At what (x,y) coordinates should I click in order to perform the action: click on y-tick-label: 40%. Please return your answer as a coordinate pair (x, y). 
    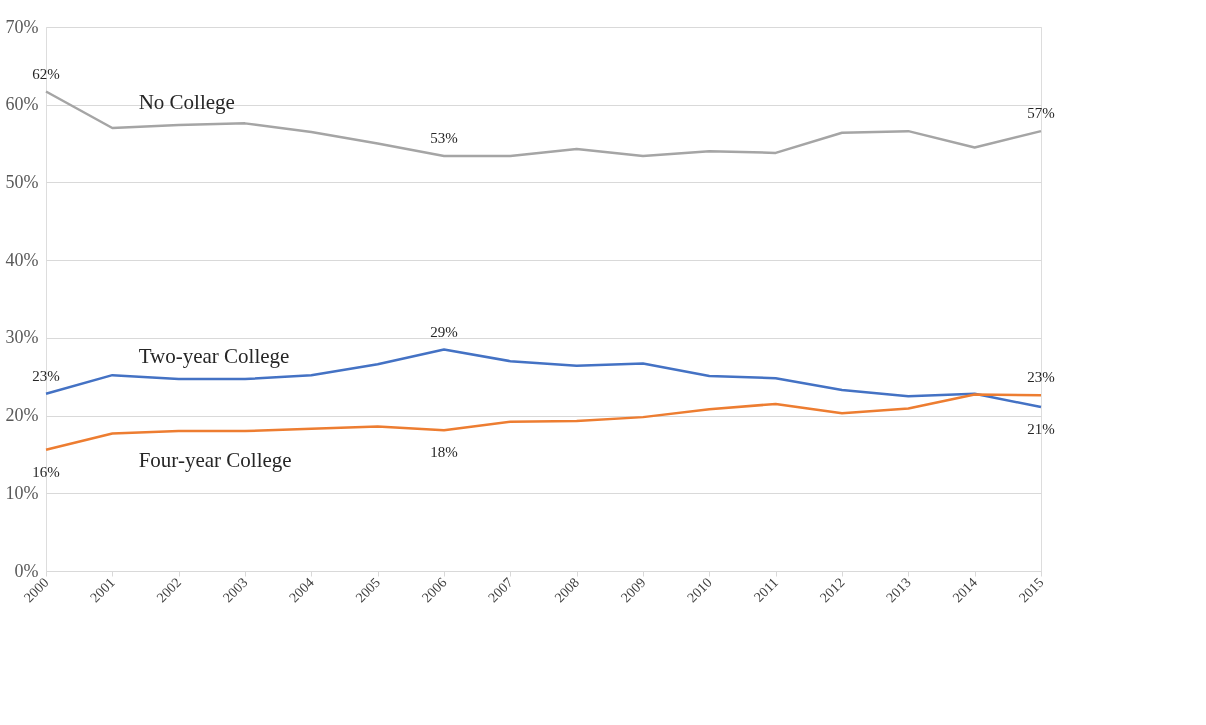
    Looking at the image, I should click on (22, 259).